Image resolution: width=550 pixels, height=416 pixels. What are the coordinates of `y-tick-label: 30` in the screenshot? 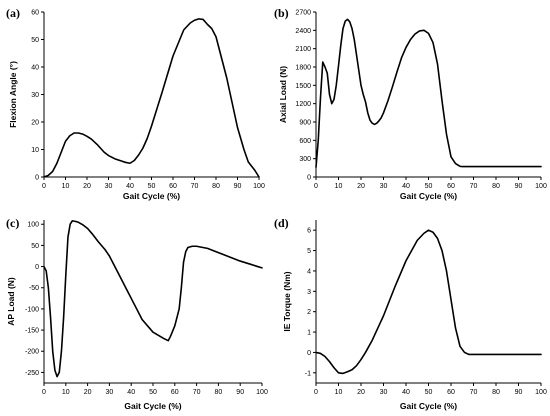 It's located at (35, 95).